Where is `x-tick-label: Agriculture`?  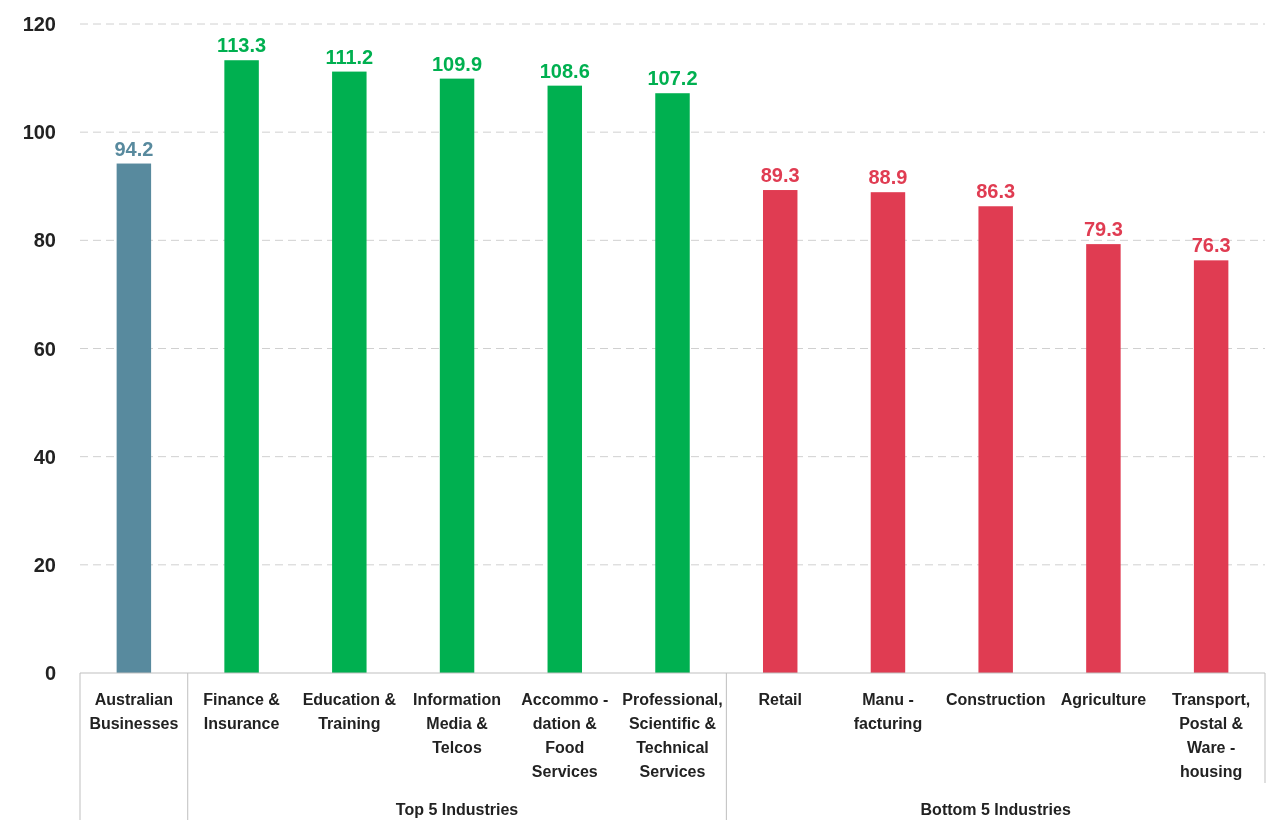 x-tick-label: Agriculture is located at coordinates (1103, 699).